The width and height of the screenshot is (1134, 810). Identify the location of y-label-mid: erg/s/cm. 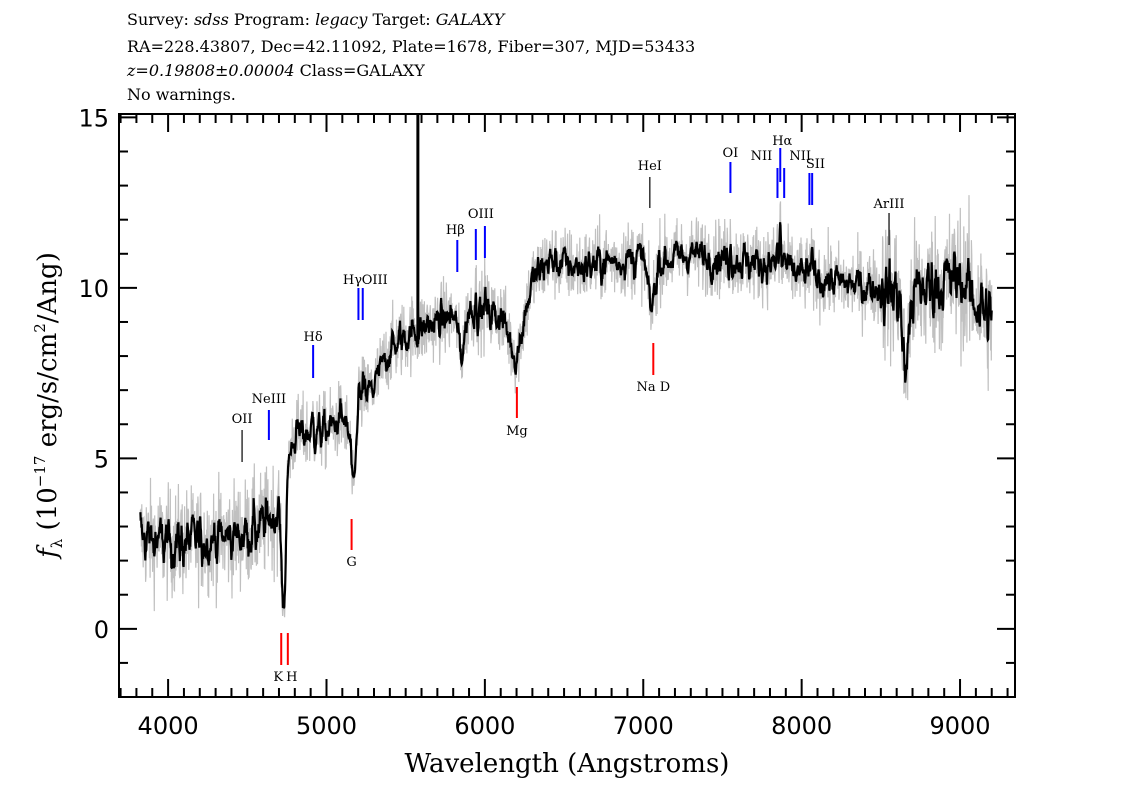
(48, 394).